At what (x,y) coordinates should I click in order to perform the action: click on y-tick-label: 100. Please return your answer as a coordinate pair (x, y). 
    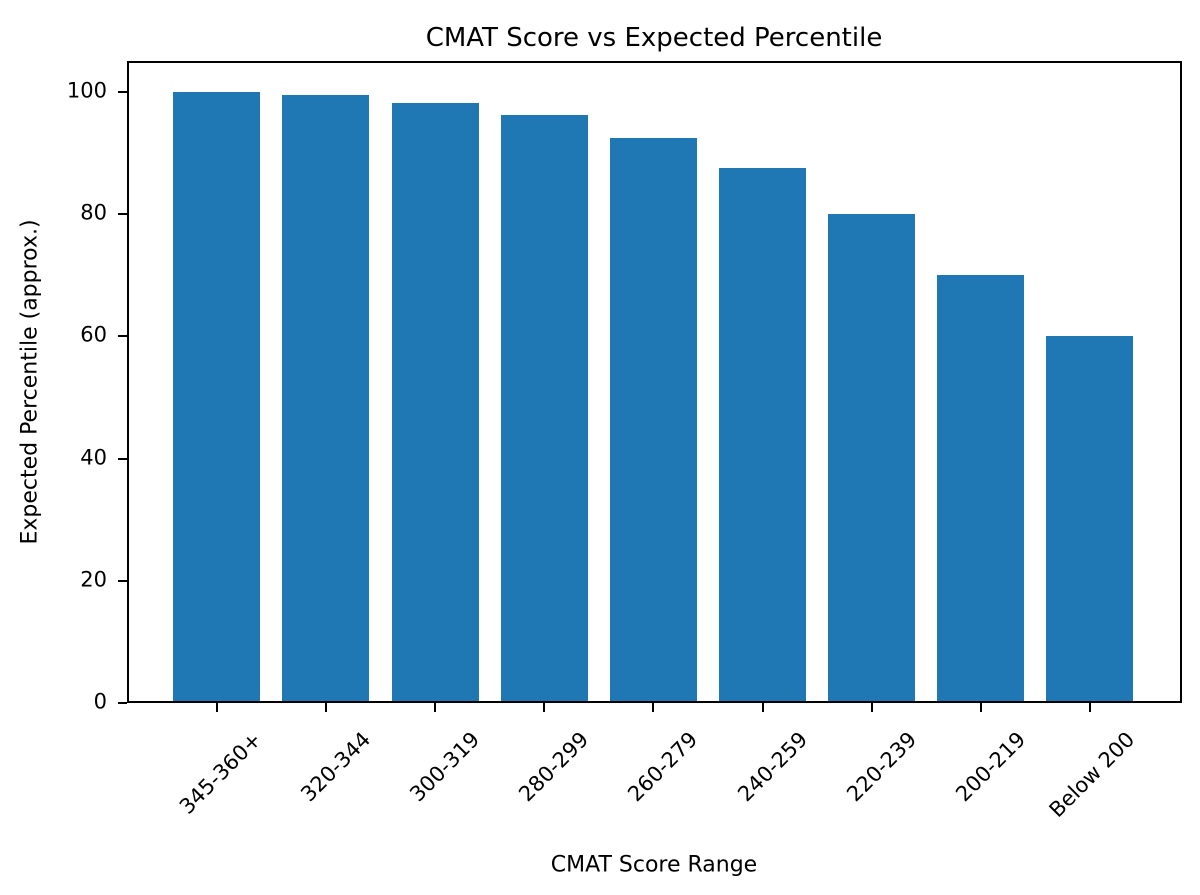
    Looking at the image, I should click on (86, 90).